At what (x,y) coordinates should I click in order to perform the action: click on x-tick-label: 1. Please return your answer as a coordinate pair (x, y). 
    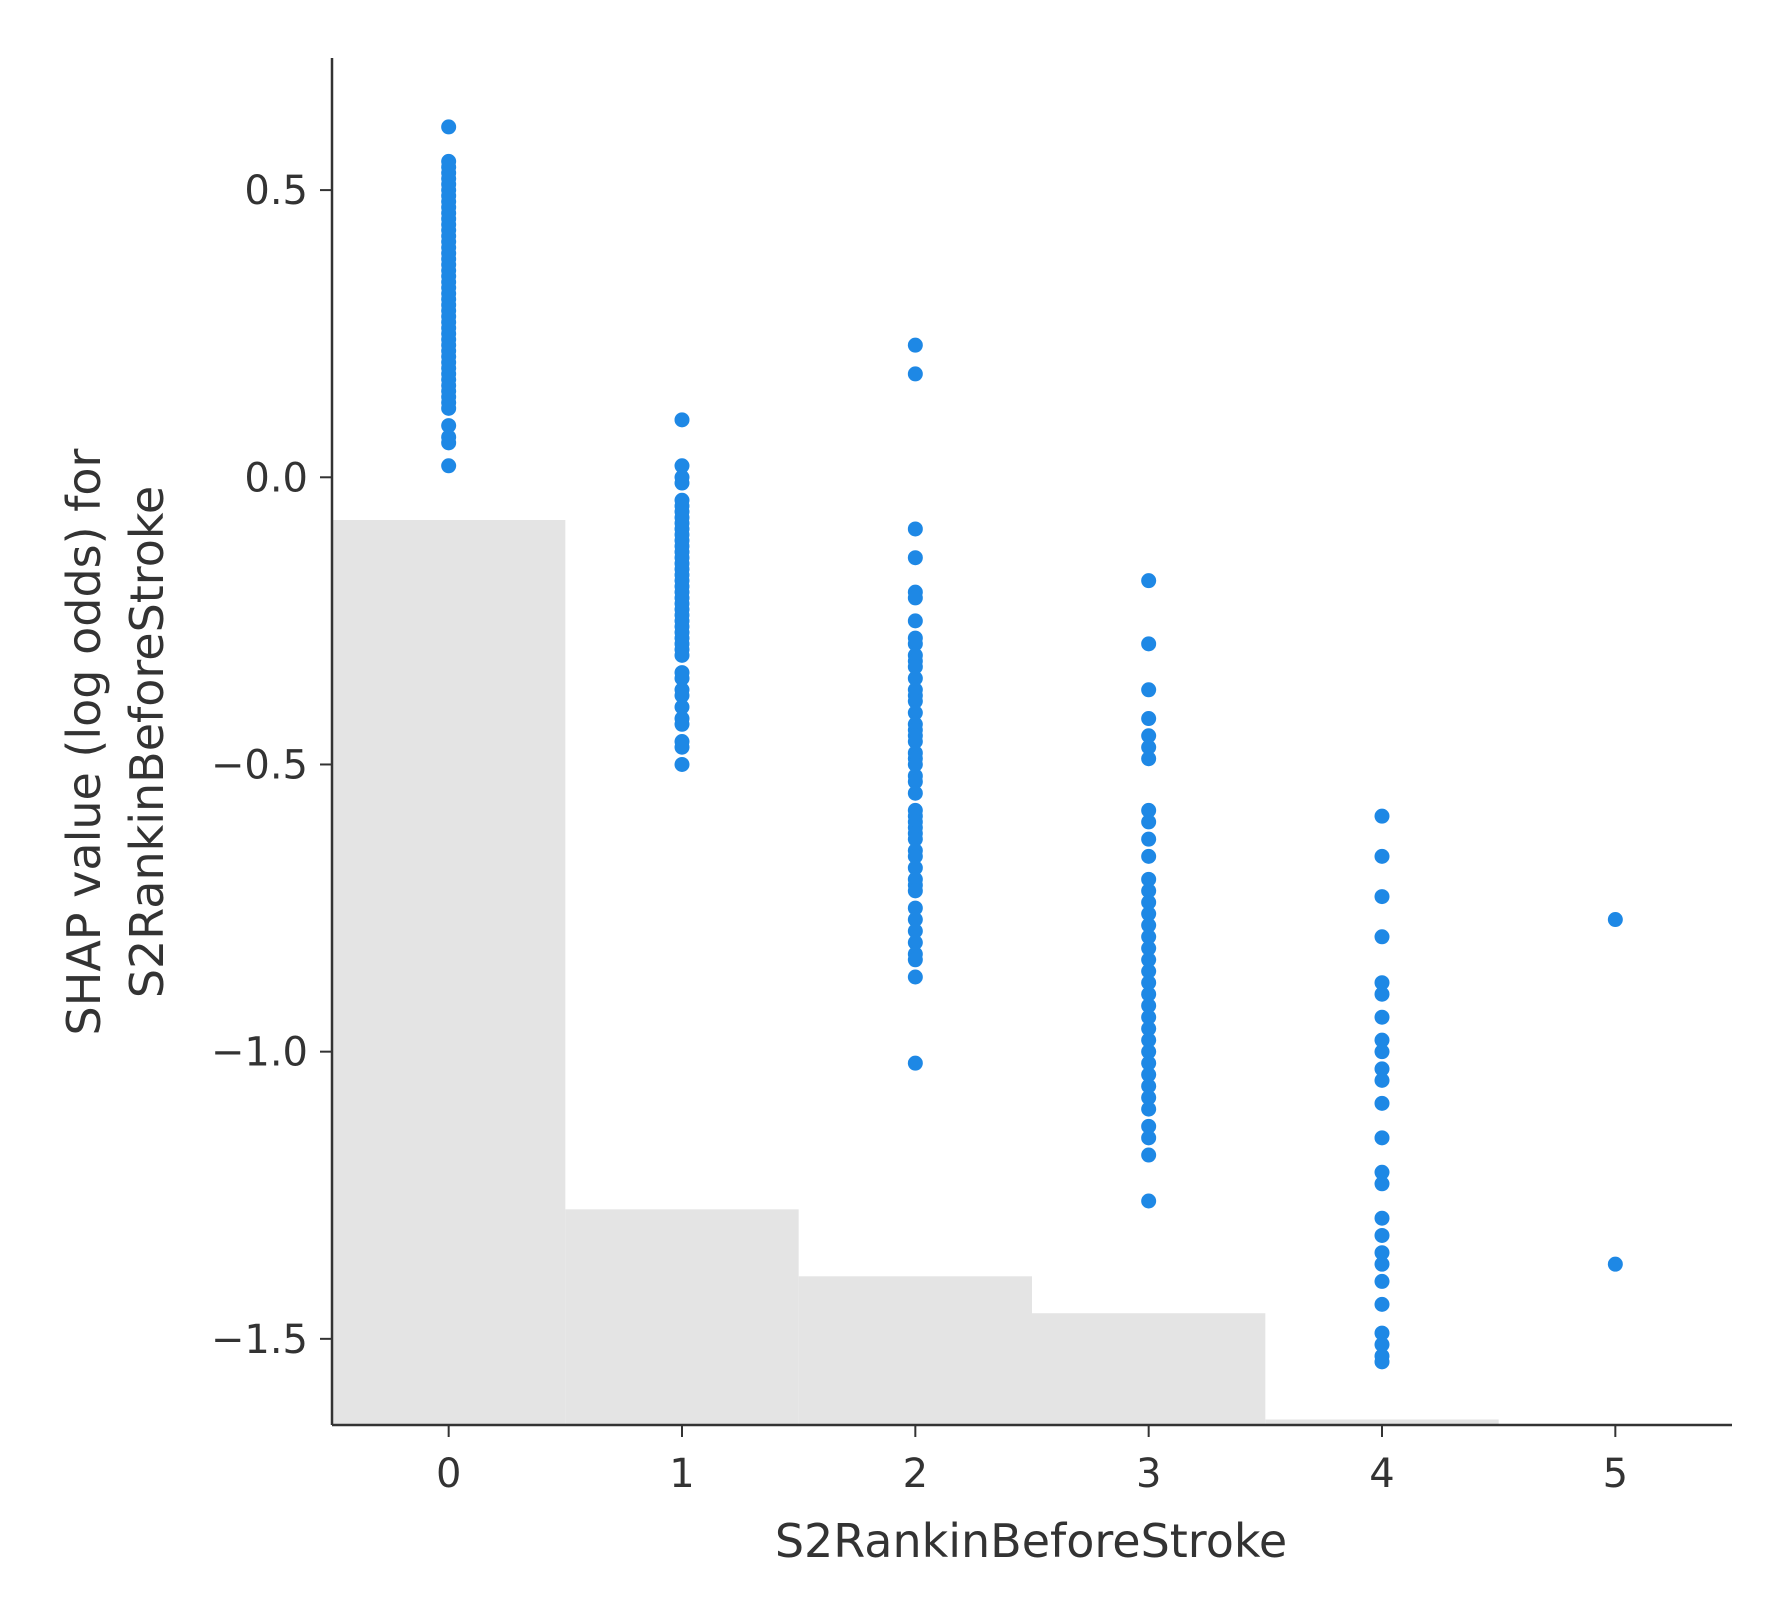
    Looking at the image, I should click on (681, 1474).